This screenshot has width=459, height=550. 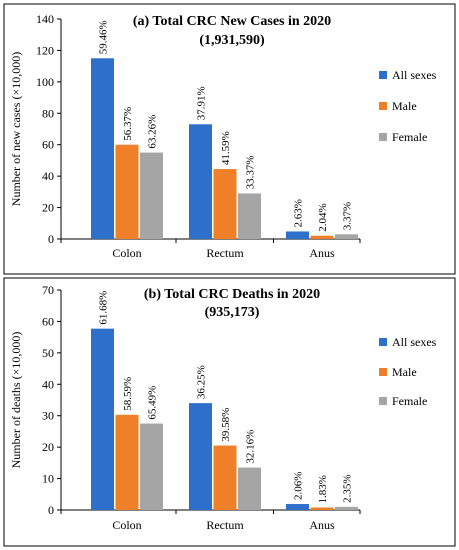 What do you see at coordinates (251, 173) in the screenshot?
I see `data-label: 33.37%` at bounding box center [251, 173].